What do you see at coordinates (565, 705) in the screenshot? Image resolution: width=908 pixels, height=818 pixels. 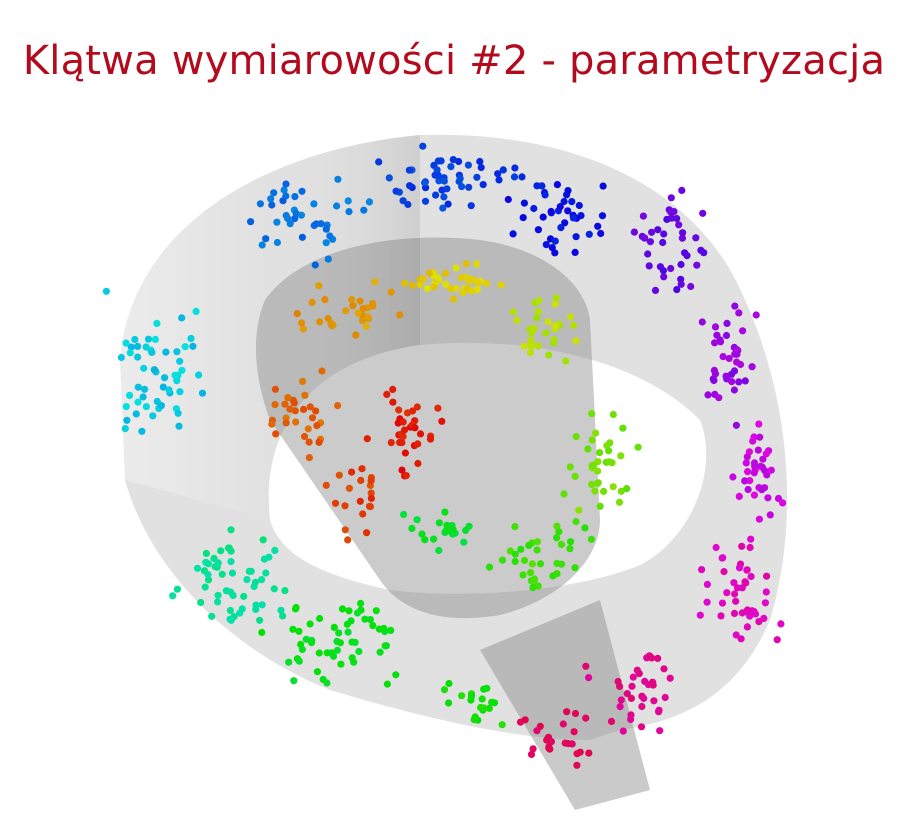 I see `front-surface-tail` at bounding box center [565, 705].